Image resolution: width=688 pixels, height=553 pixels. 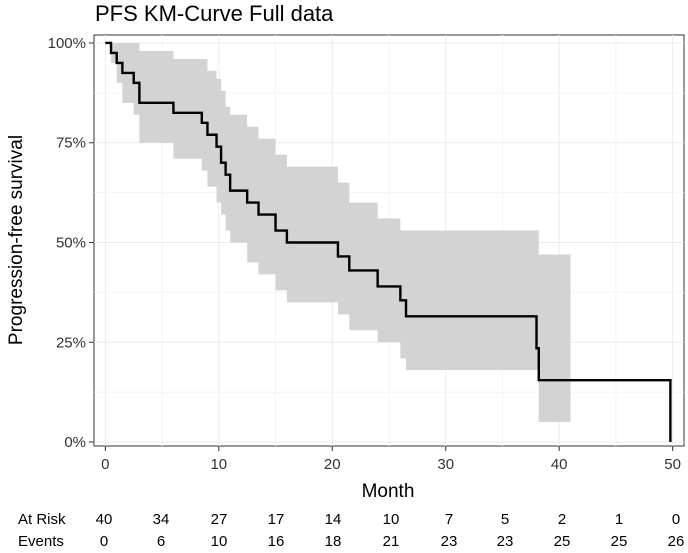 I want to click on risk-cell: 5, so click(x=505, y=519).